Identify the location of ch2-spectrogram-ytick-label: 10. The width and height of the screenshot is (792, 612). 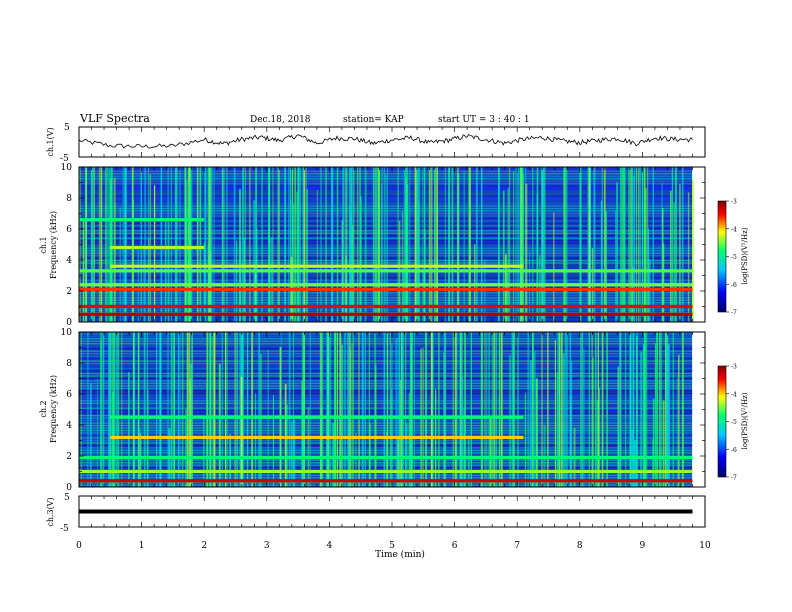
(67, 333).